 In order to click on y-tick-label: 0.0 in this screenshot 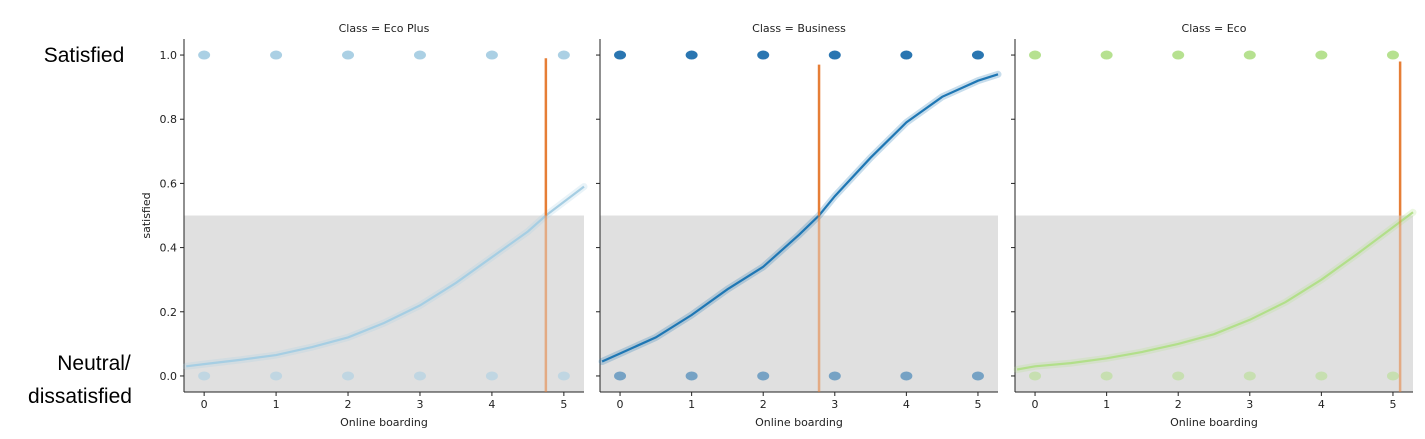, I will do `click(169, 376)`.